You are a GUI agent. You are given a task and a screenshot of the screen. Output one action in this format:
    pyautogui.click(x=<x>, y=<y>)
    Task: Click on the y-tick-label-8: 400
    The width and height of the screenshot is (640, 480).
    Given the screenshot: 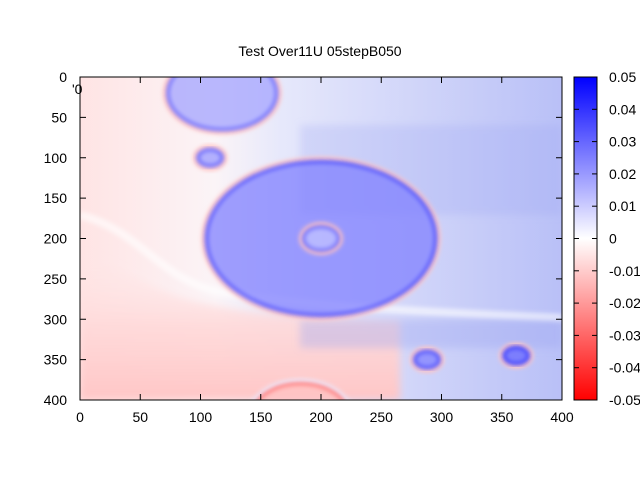 What is the action you would take?
    pyautogui.click(x=56, y=400)
    